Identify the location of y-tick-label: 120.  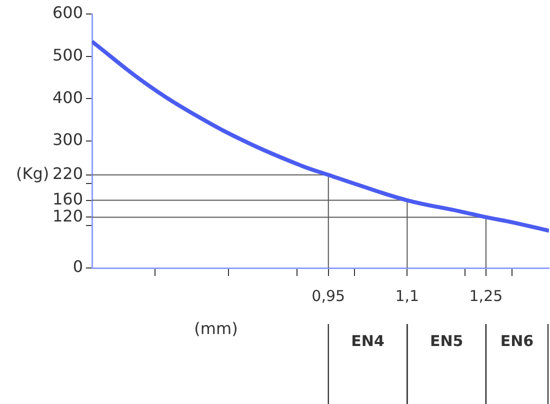
(67, 216).